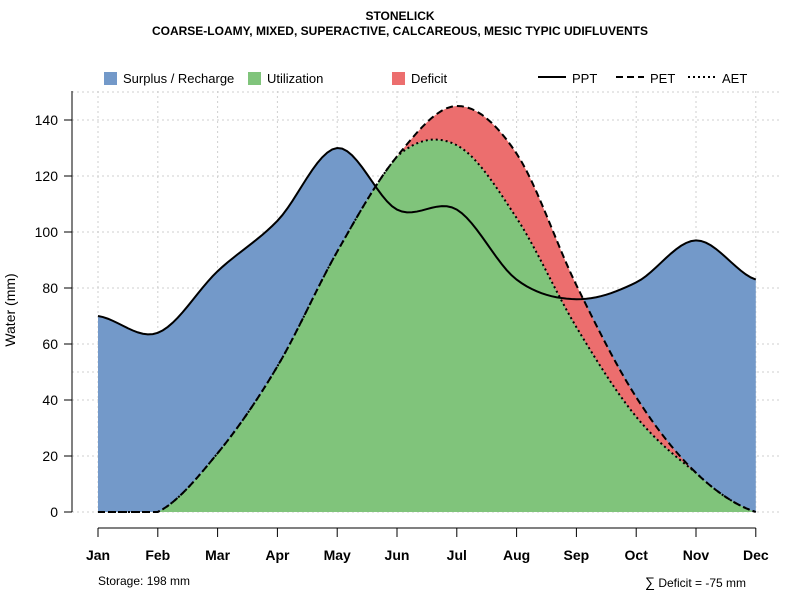  I want to click on legend-deficit-swatch, so click(398, 78).